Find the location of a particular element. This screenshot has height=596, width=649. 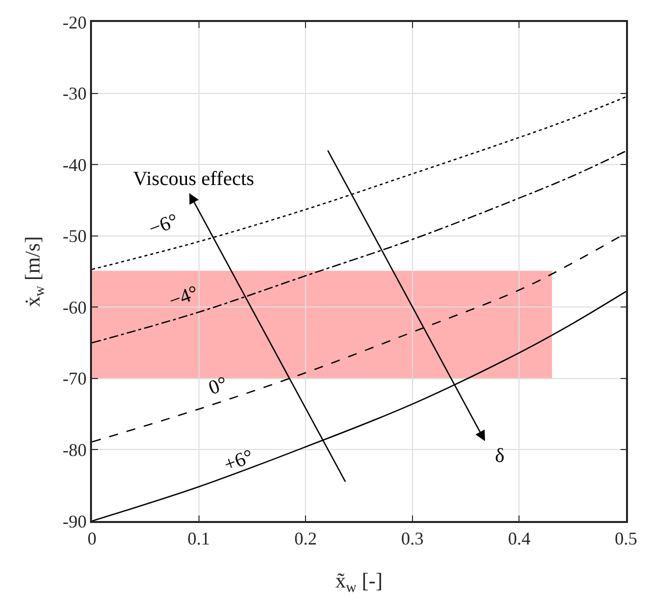

x-tick-label: 0.2 is located at coordinates (305, 538).